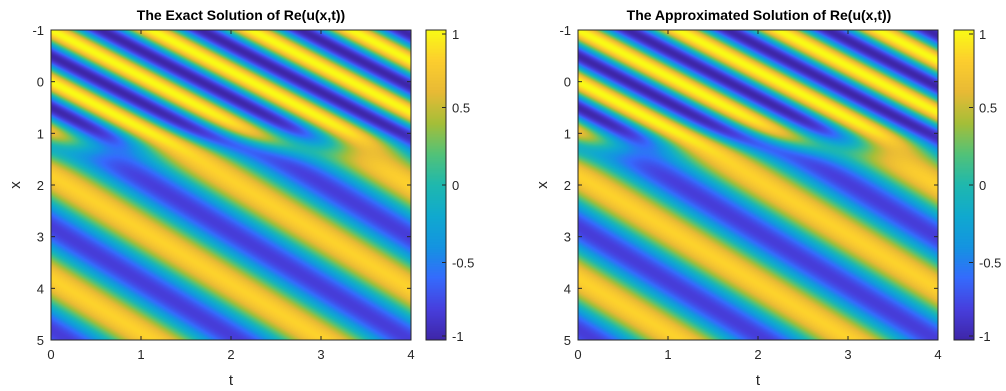 Image resolution: width=1006 pixels, height=391 pixels. What do you see at coordinates (759, 15) in the screenshot?
I see `chart-title: The Approximated Solution of Re(u(x,t))` at bounding box center [759, 15].